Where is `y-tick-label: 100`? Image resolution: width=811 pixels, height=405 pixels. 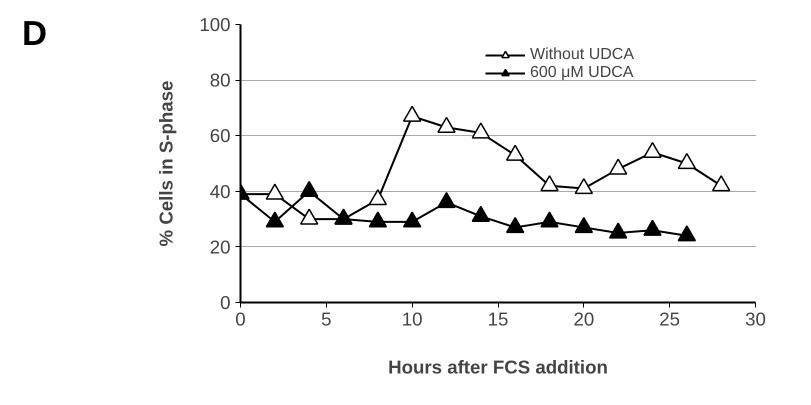 y-tick-label: 100 is located at coordinates (215, 24).